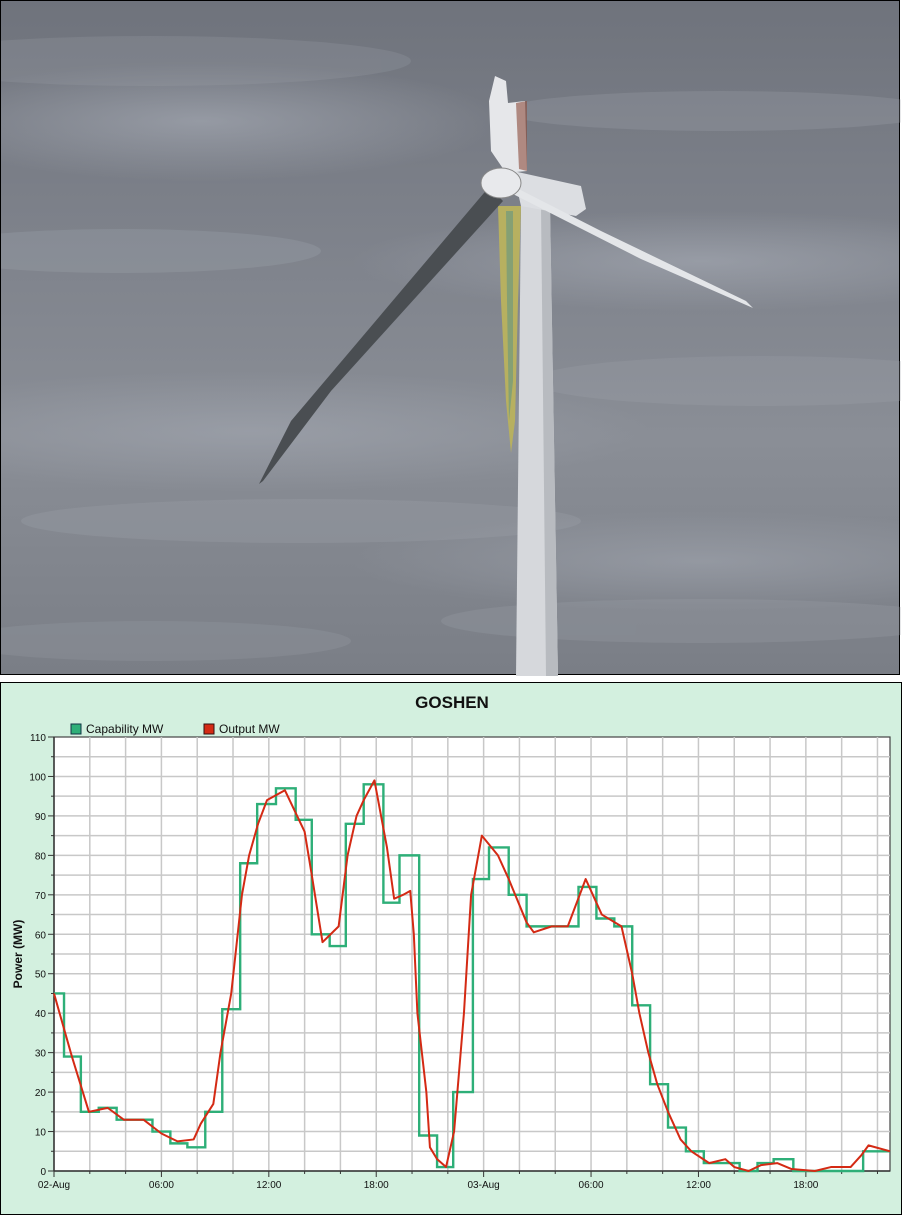  What do you see at coordinates (38, 738) in the screenshot?
I see `y-tick-label: 110` at bounding box center [38, 738].